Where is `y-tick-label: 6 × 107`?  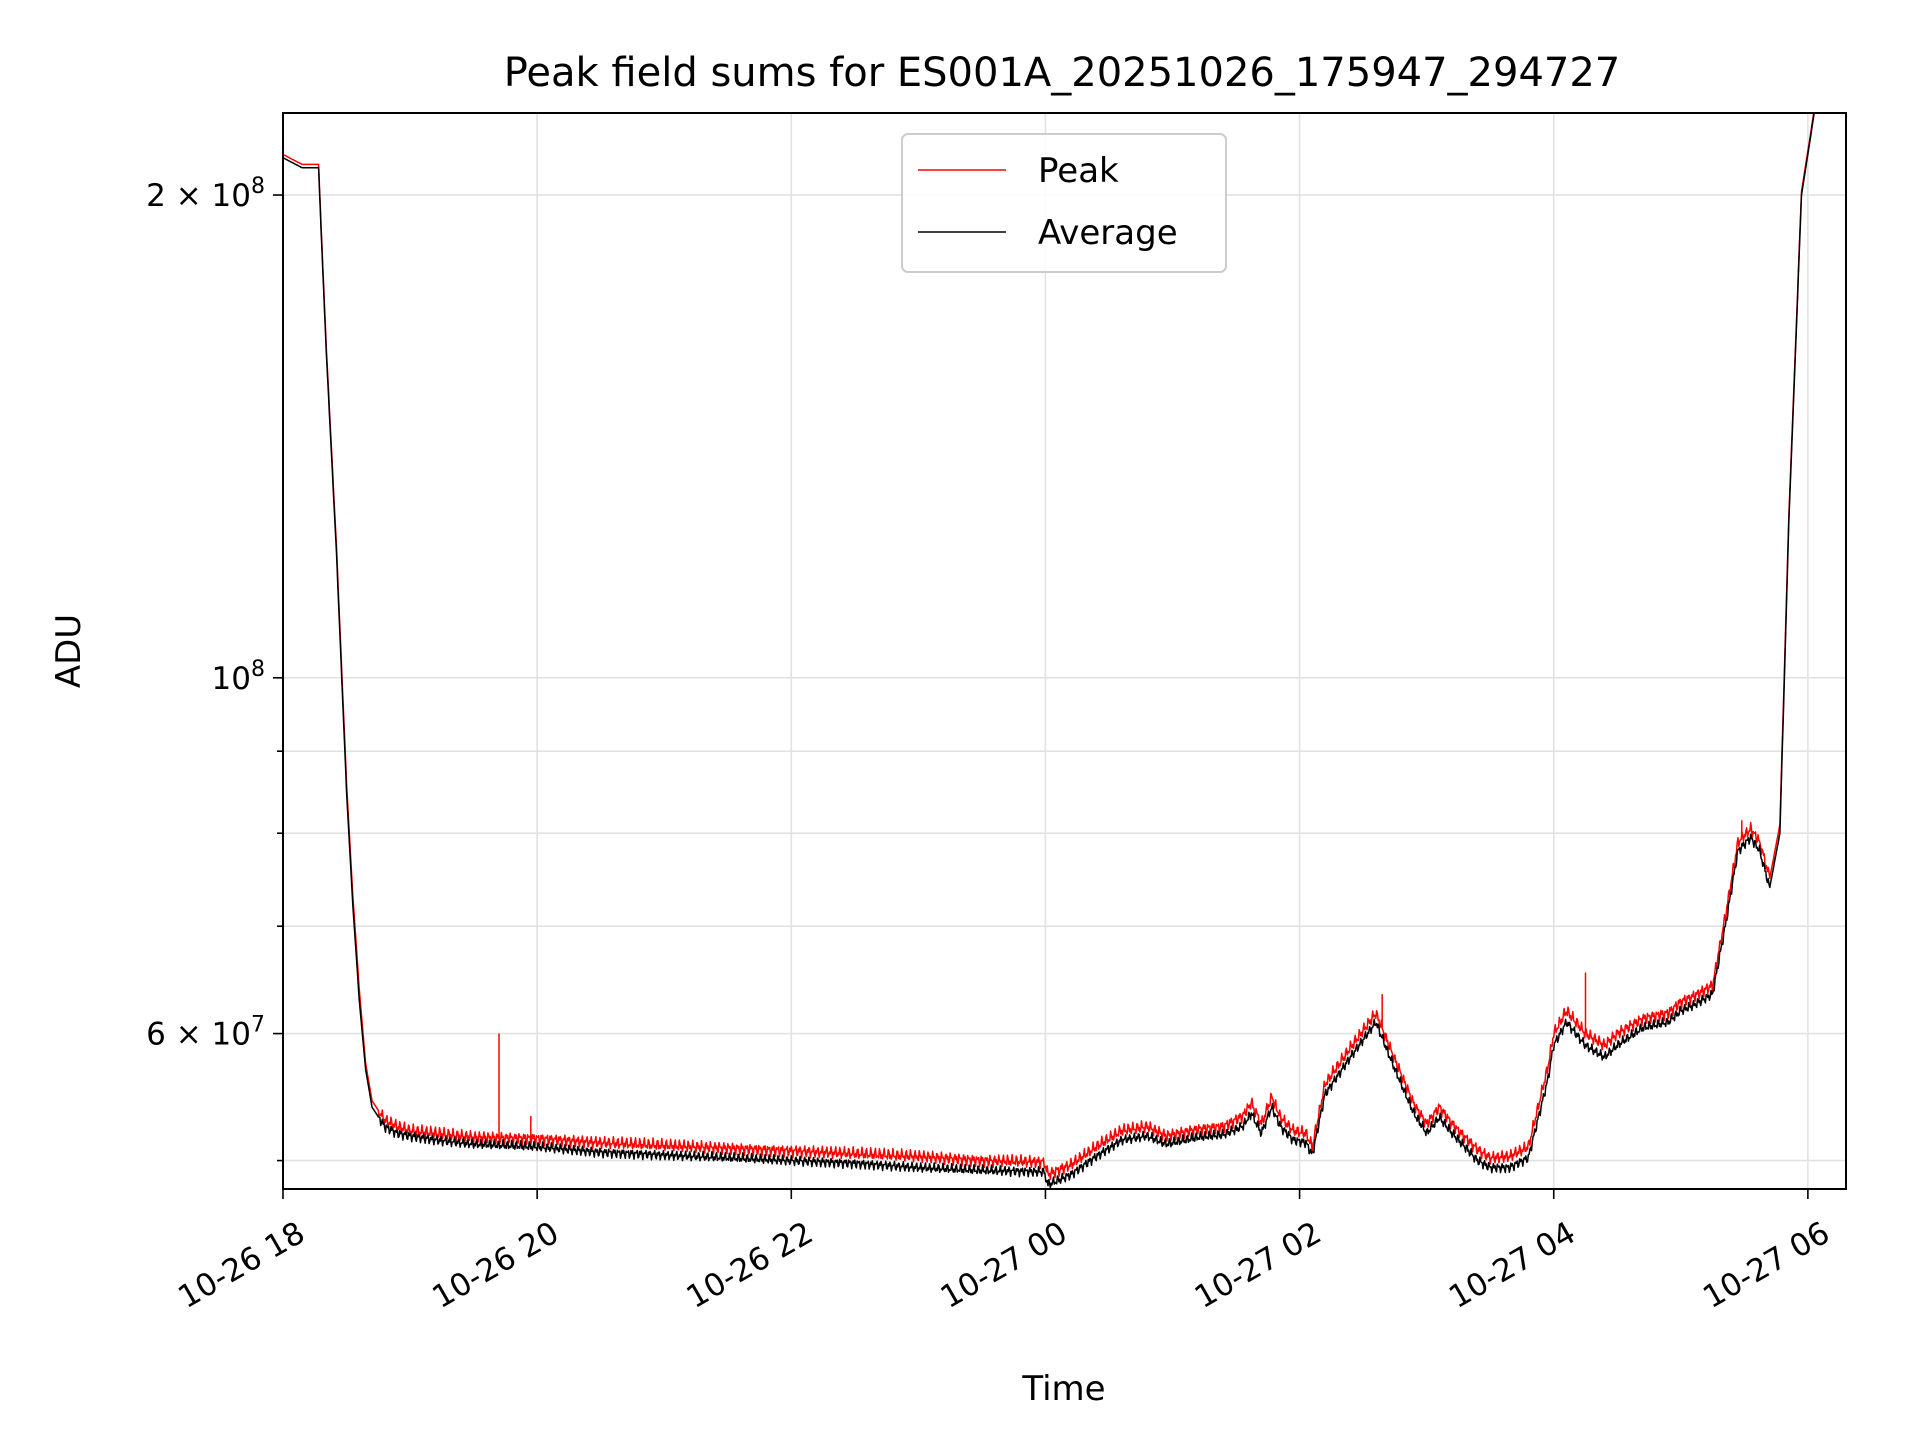 y-tick-label: 6 × 107 is located at coordinates (205, 1033).